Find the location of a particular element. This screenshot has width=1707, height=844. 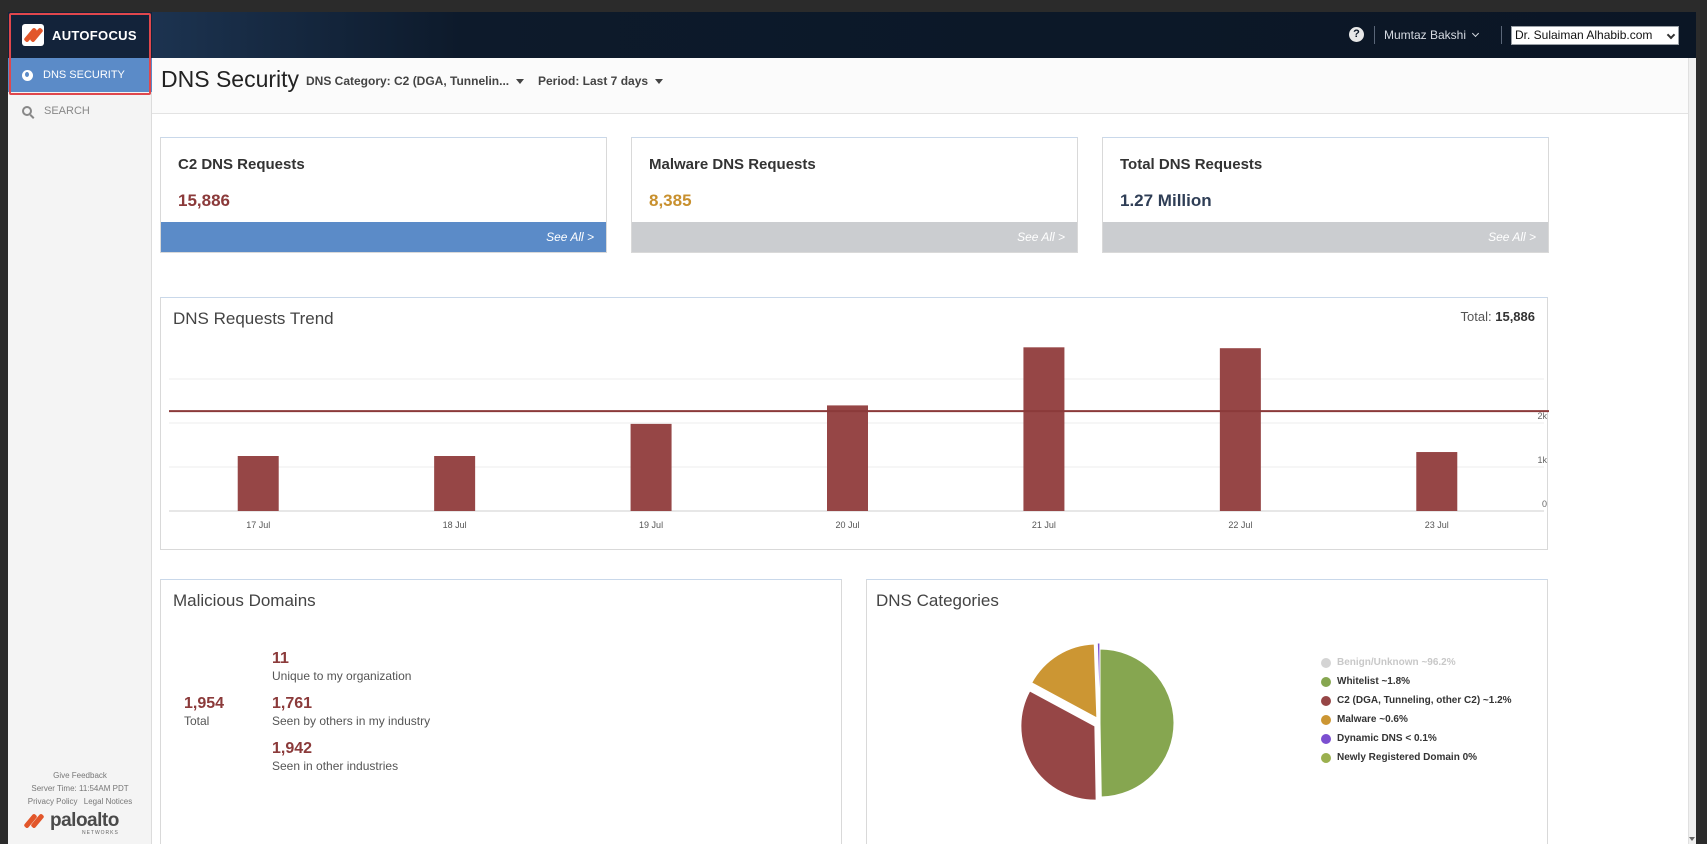

legend-item: C2 (DGA, Tunneling, other C2) ~1.2% is located at coordinates (1416, 700).